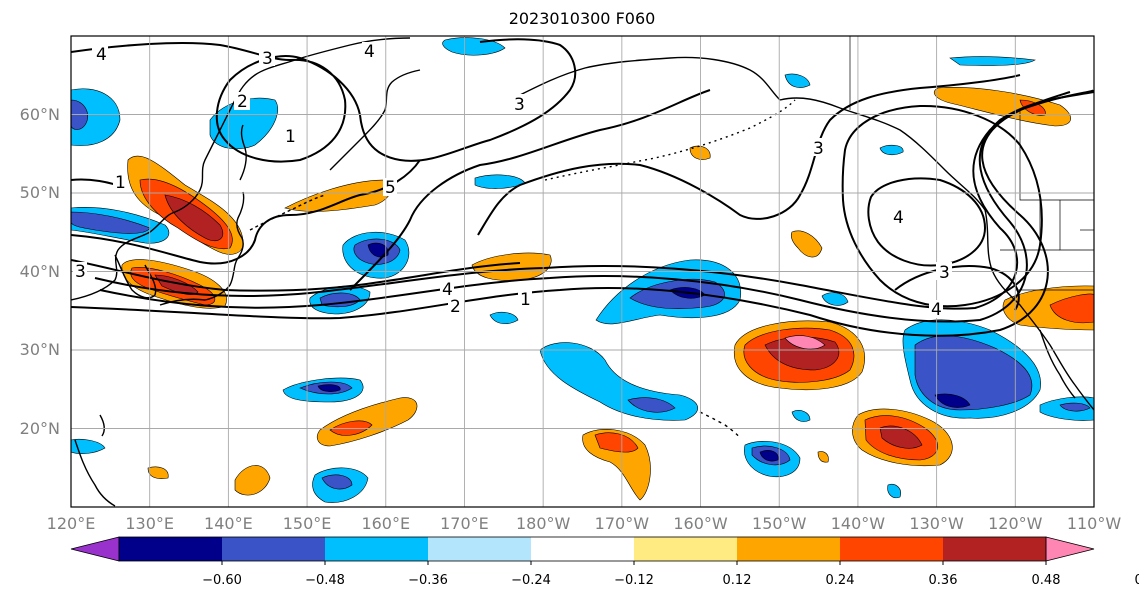 The width and height of the screenshot is (1139, 601). What do you see at coordinates (307, 523) in the screenshot?
I see `lon-label-150e: 150°E` at bounding box center [307, 523].